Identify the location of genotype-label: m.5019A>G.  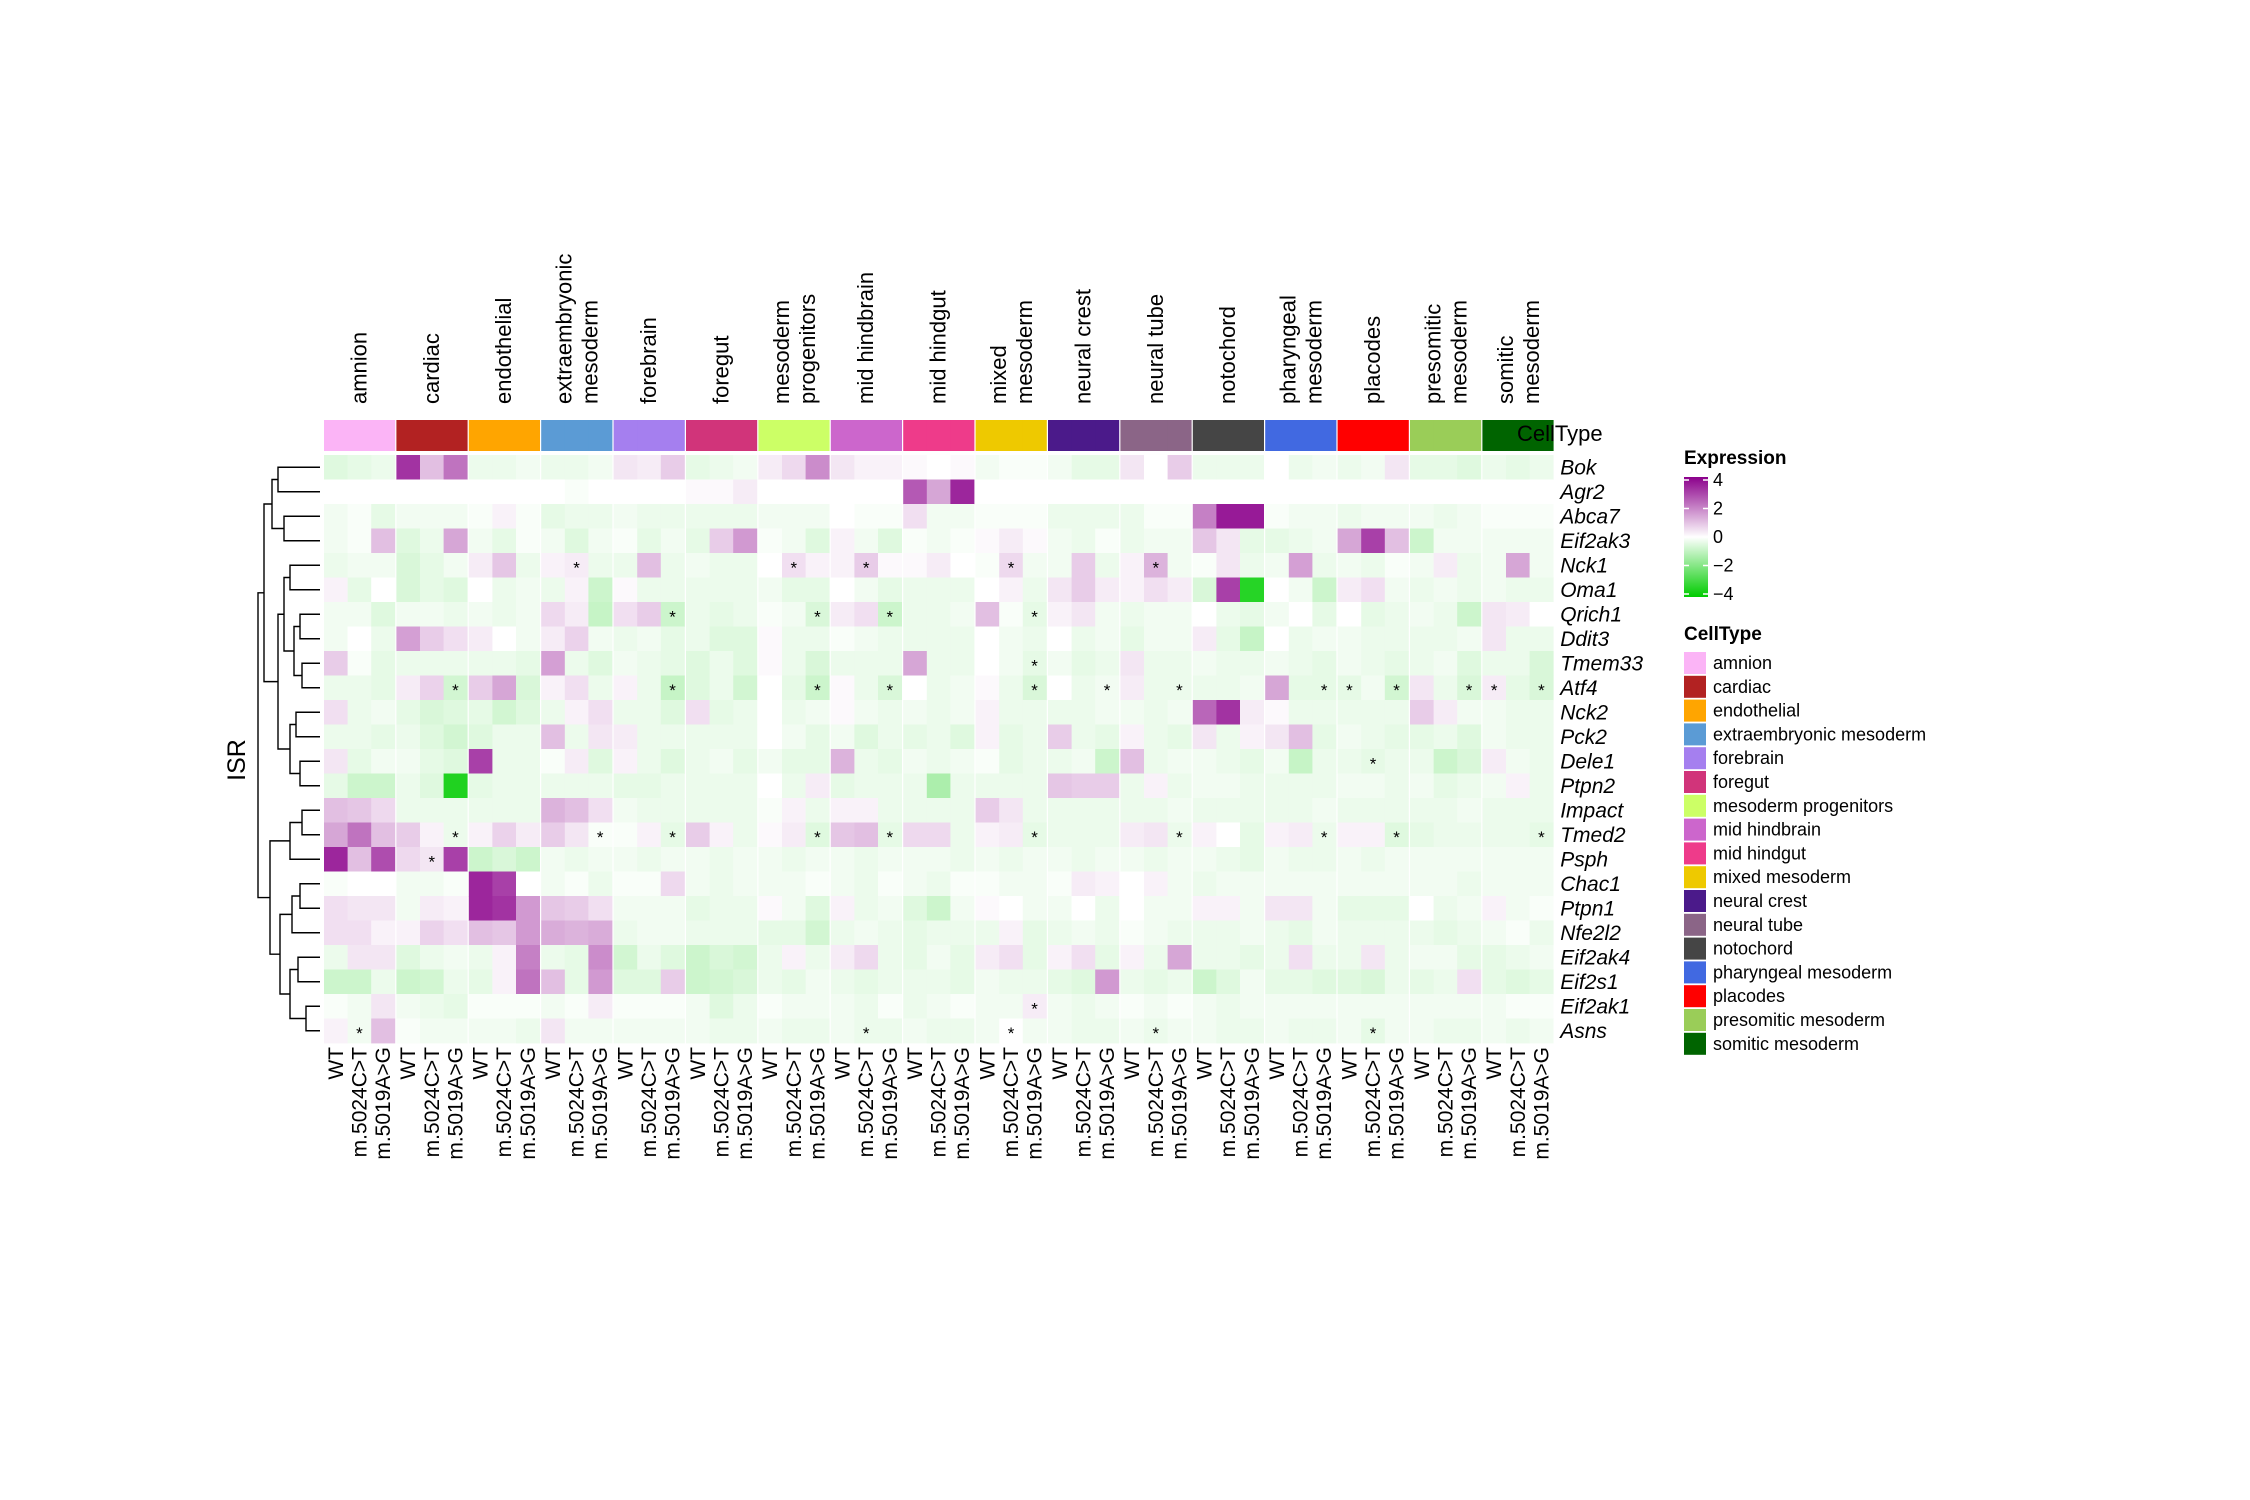
(1252, 1103).